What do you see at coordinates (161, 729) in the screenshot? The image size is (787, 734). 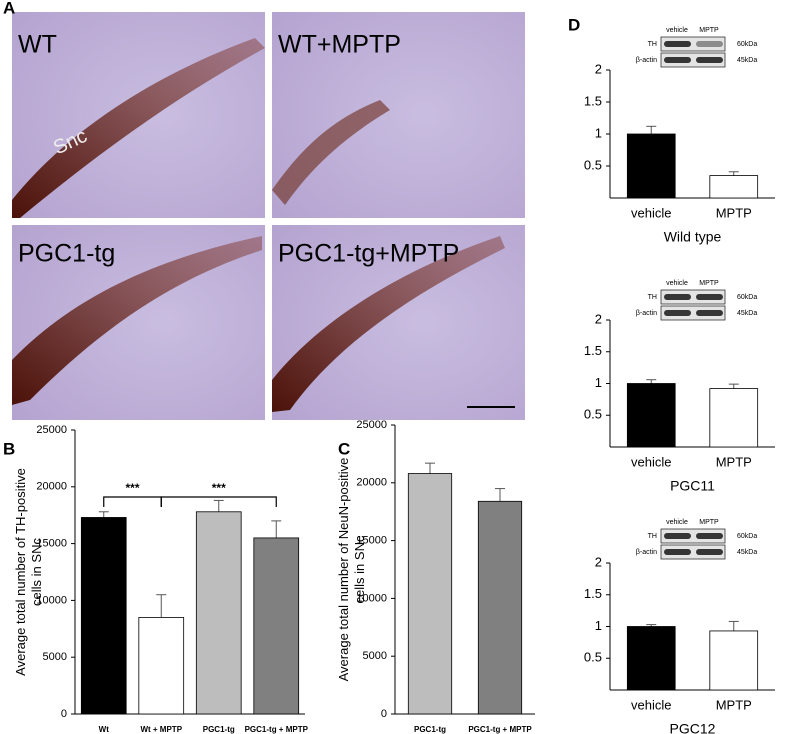 I see `x-tick-label: Wt + MPTP` at bounding box center [161, 729].